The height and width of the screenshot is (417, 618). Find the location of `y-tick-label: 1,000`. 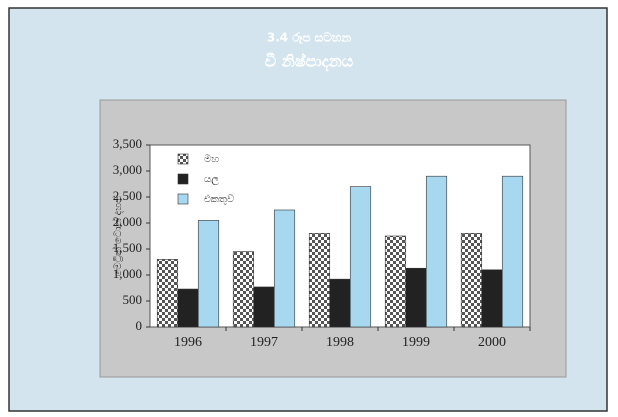

y-tick-label: 1,000 is located at coordinates (127, 273).